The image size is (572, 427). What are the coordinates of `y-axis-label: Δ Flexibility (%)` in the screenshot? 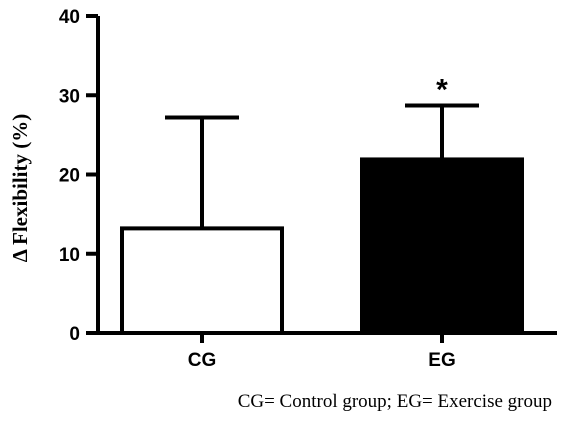 It's located at (20, 188).